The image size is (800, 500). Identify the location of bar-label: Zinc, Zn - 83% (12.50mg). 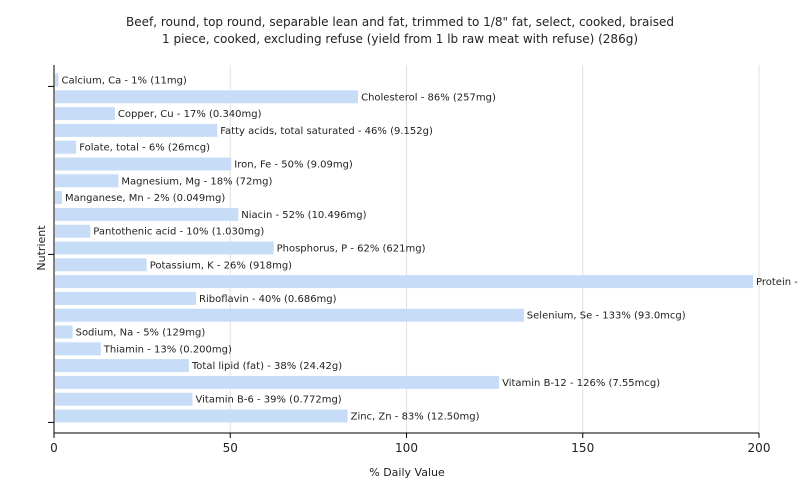
(415, 417).